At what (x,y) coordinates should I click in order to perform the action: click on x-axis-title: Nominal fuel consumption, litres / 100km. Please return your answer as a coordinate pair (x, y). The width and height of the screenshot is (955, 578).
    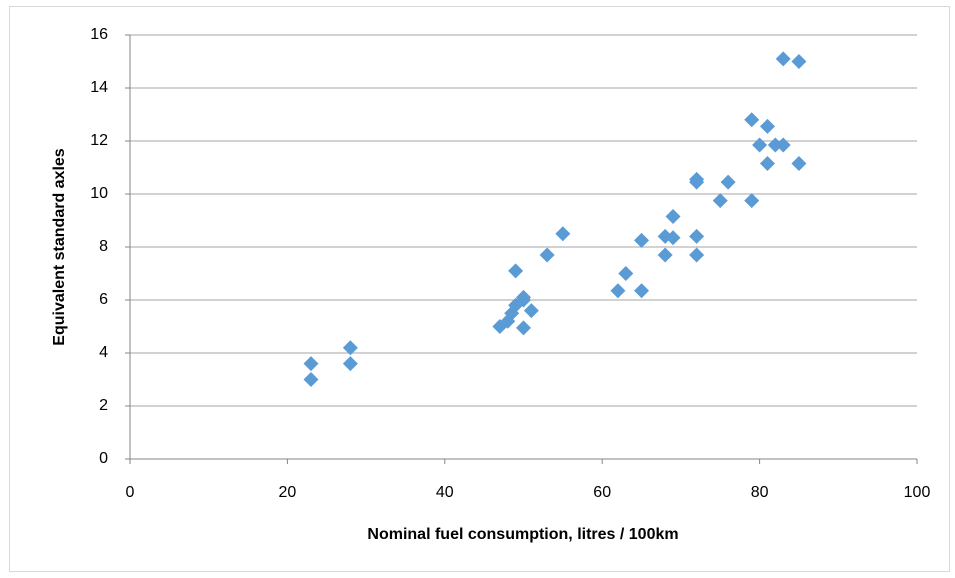
    Looking at the image, I should click on (522, 534).